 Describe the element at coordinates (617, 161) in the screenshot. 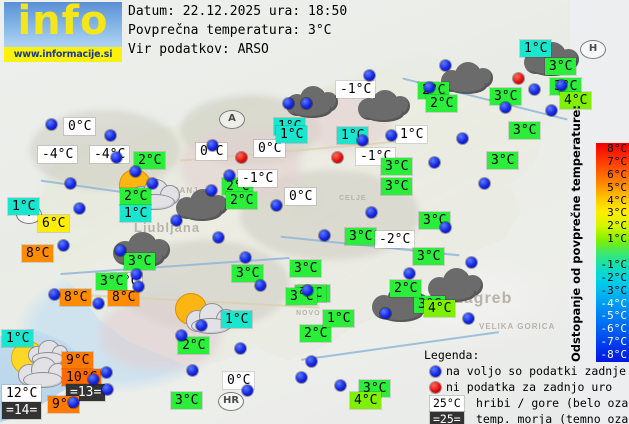

I see `scale-tick-label: 7°C` at that location.